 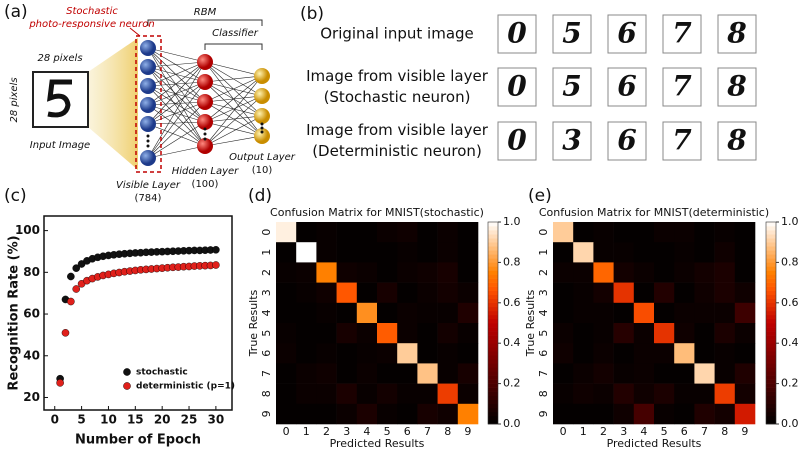 What do you see at coordinates (233, 46) in the screenshot?
I see `bracket` at bounding box center [233, 46].